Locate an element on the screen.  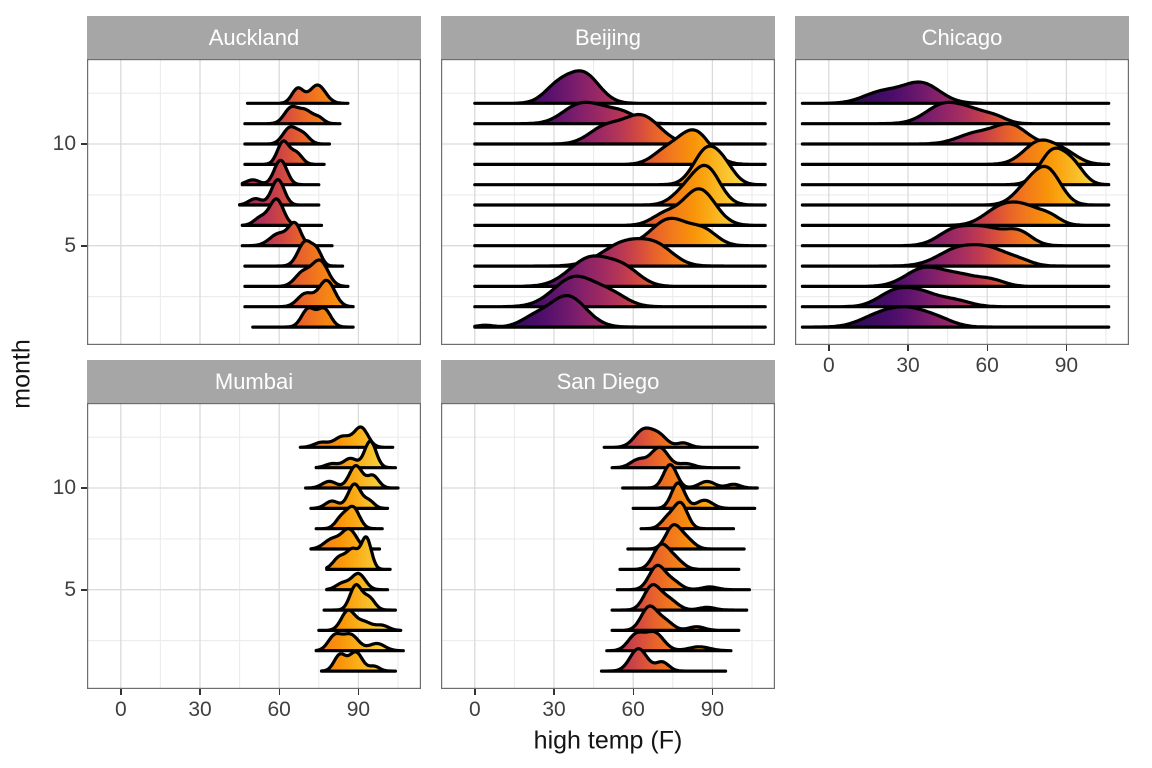
facet-chicago: Chicago is located at coordinates (962, 180).